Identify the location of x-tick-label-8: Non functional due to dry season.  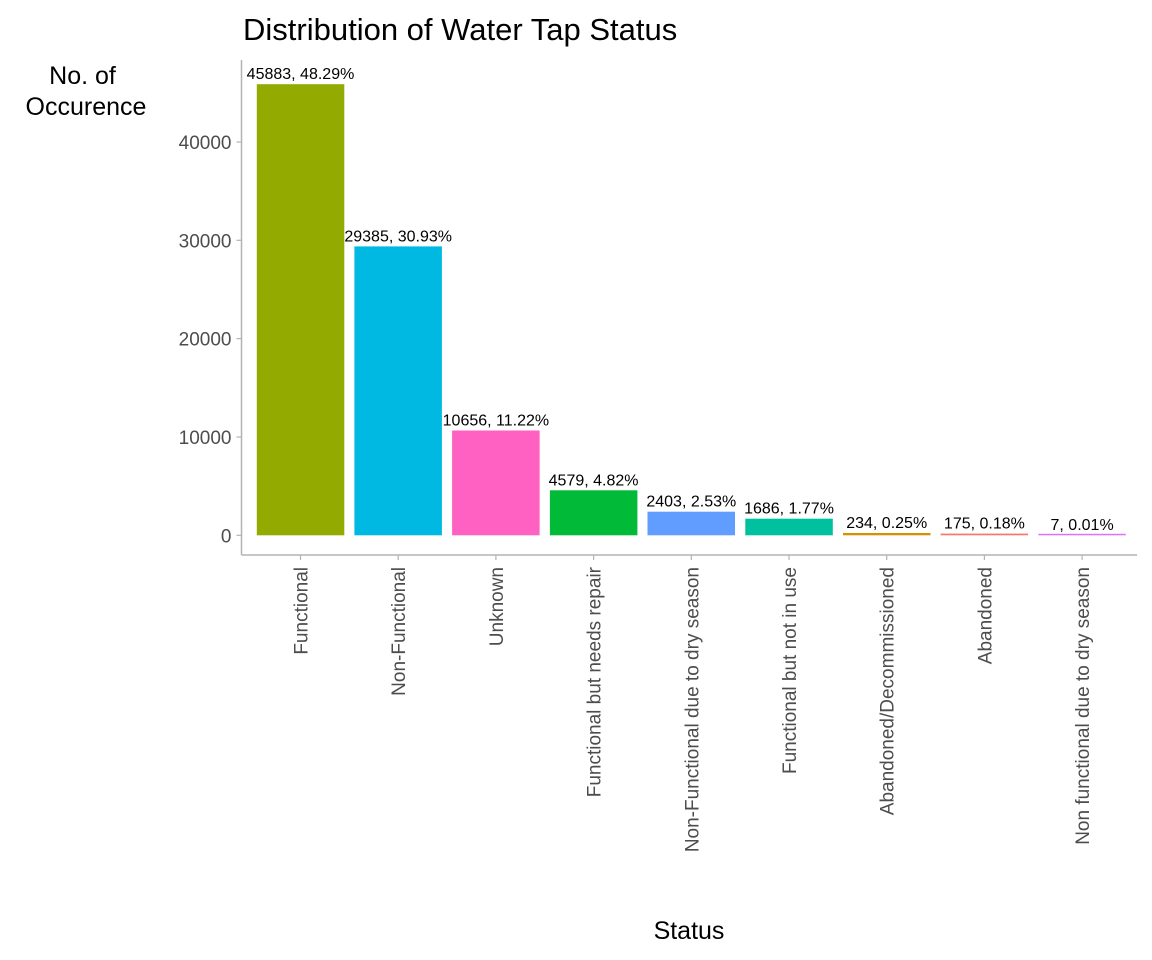
(1083, 706).